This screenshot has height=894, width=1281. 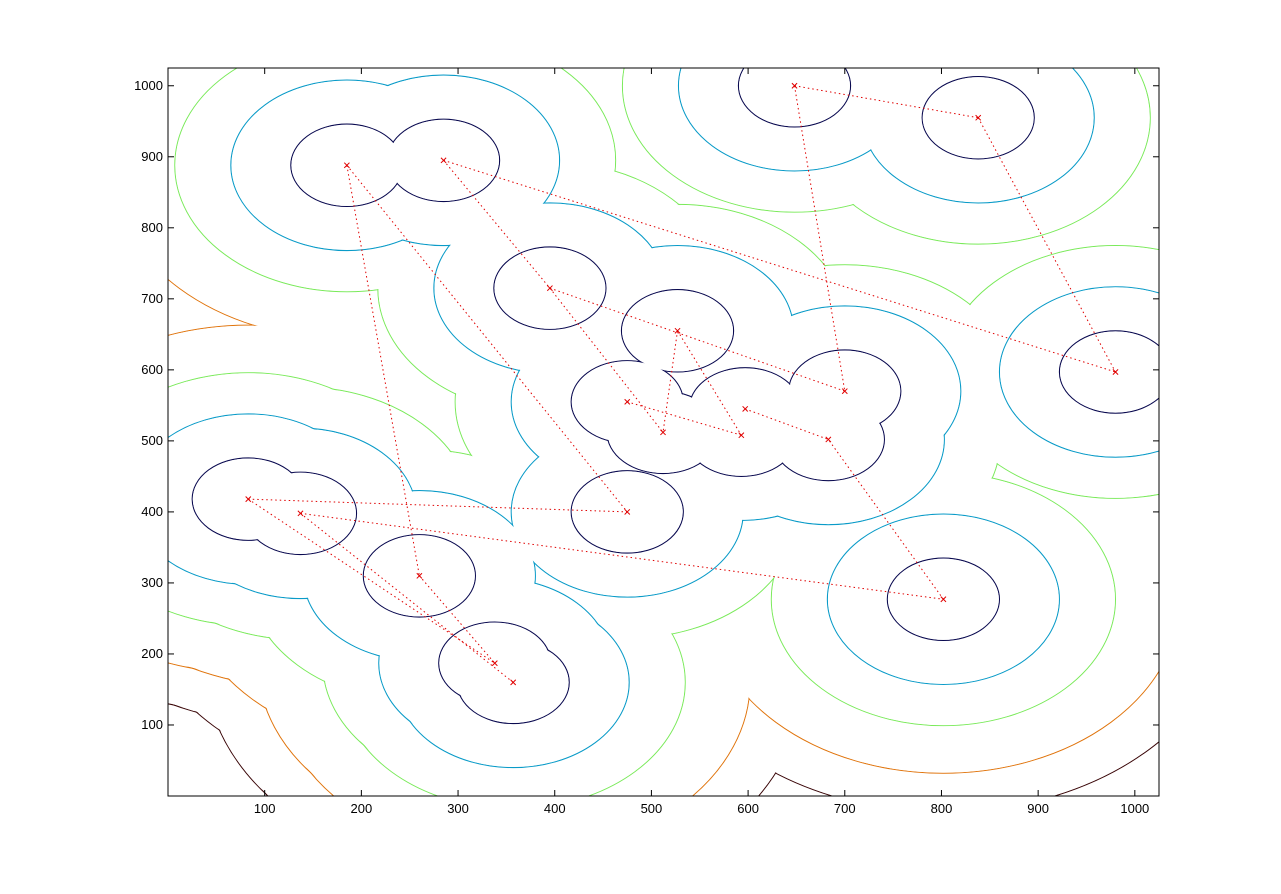 What do you see at coordinates (152, 298) in the screenshot?
I see `y-tick-label: 700` at bounding box center [152, 298].